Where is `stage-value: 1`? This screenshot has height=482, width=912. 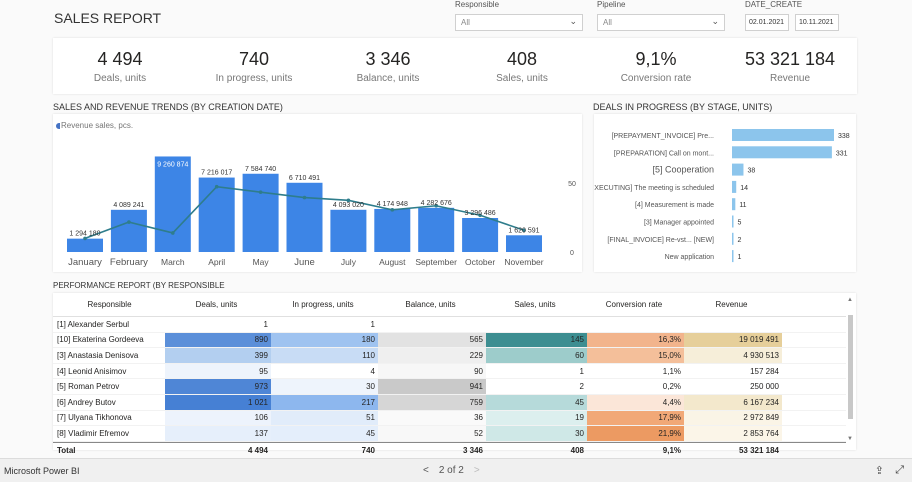 stage-value: 1 is located at coordinates (740, 257).